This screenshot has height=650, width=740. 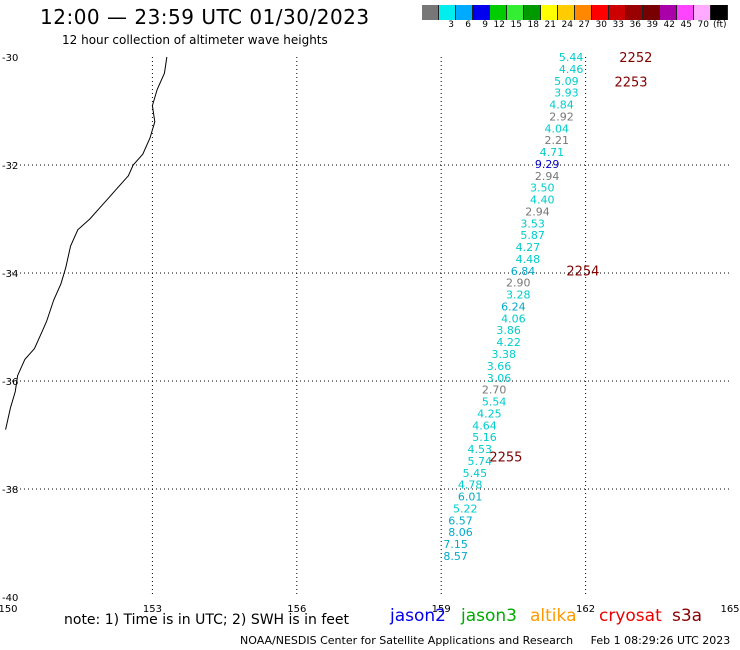 I want to click on swh-label: 4.71, so click(x=552, y=152).